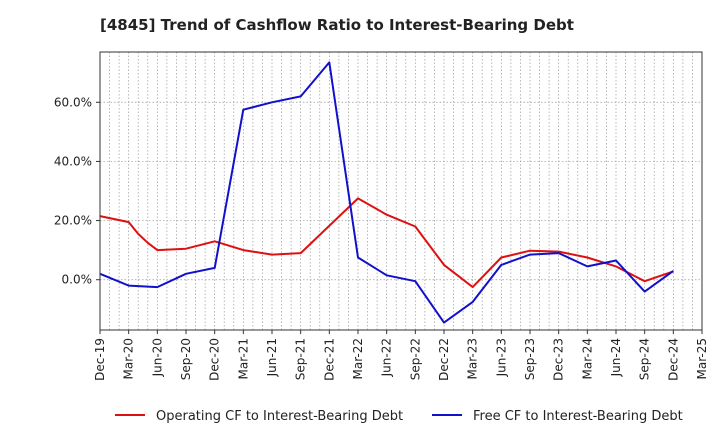 The width and height of the screenshot is (720, 444). Describe the element at coordinates (387, 357) in the screenshot. I see `x-tick-label: Jun-22` at that location.